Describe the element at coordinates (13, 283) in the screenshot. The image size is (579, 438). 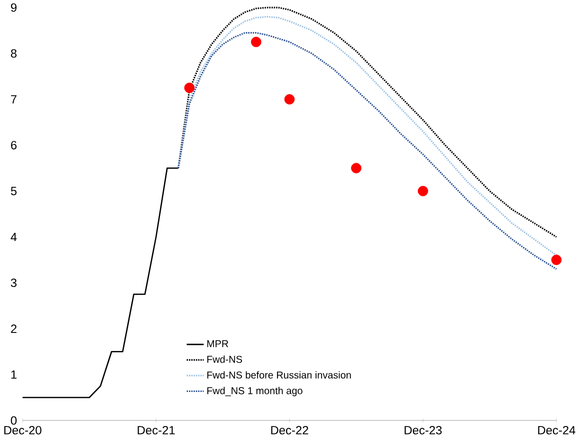
I see `y-tick-label: 3` at that location.